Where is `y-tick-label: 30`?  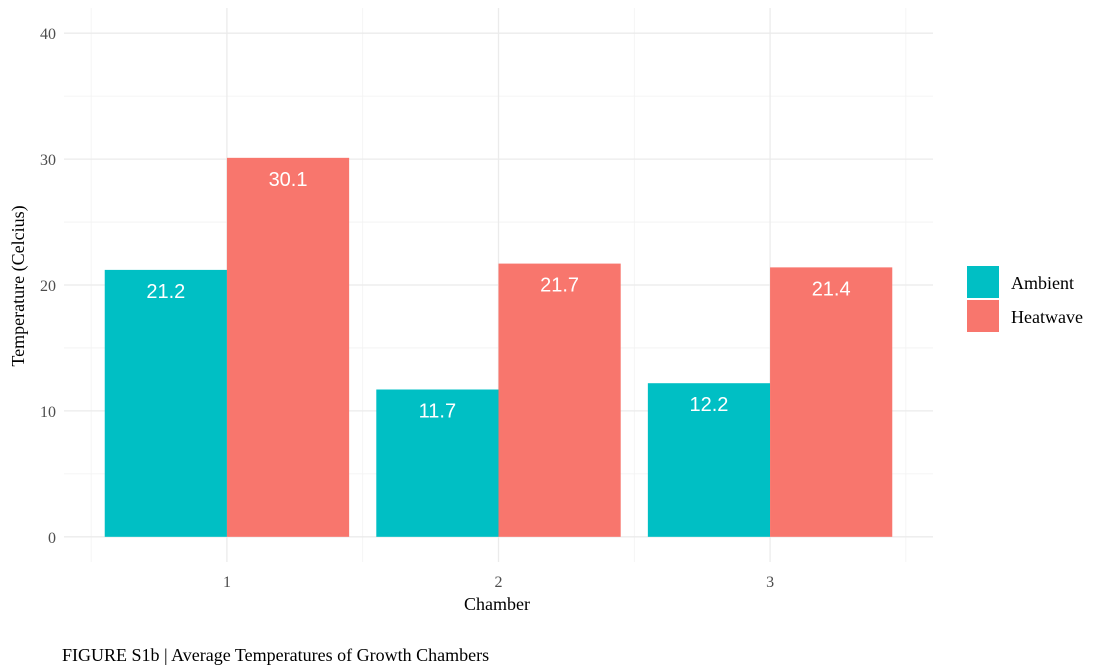 y-tick-label: 30 is located at coordinates (48, 160).